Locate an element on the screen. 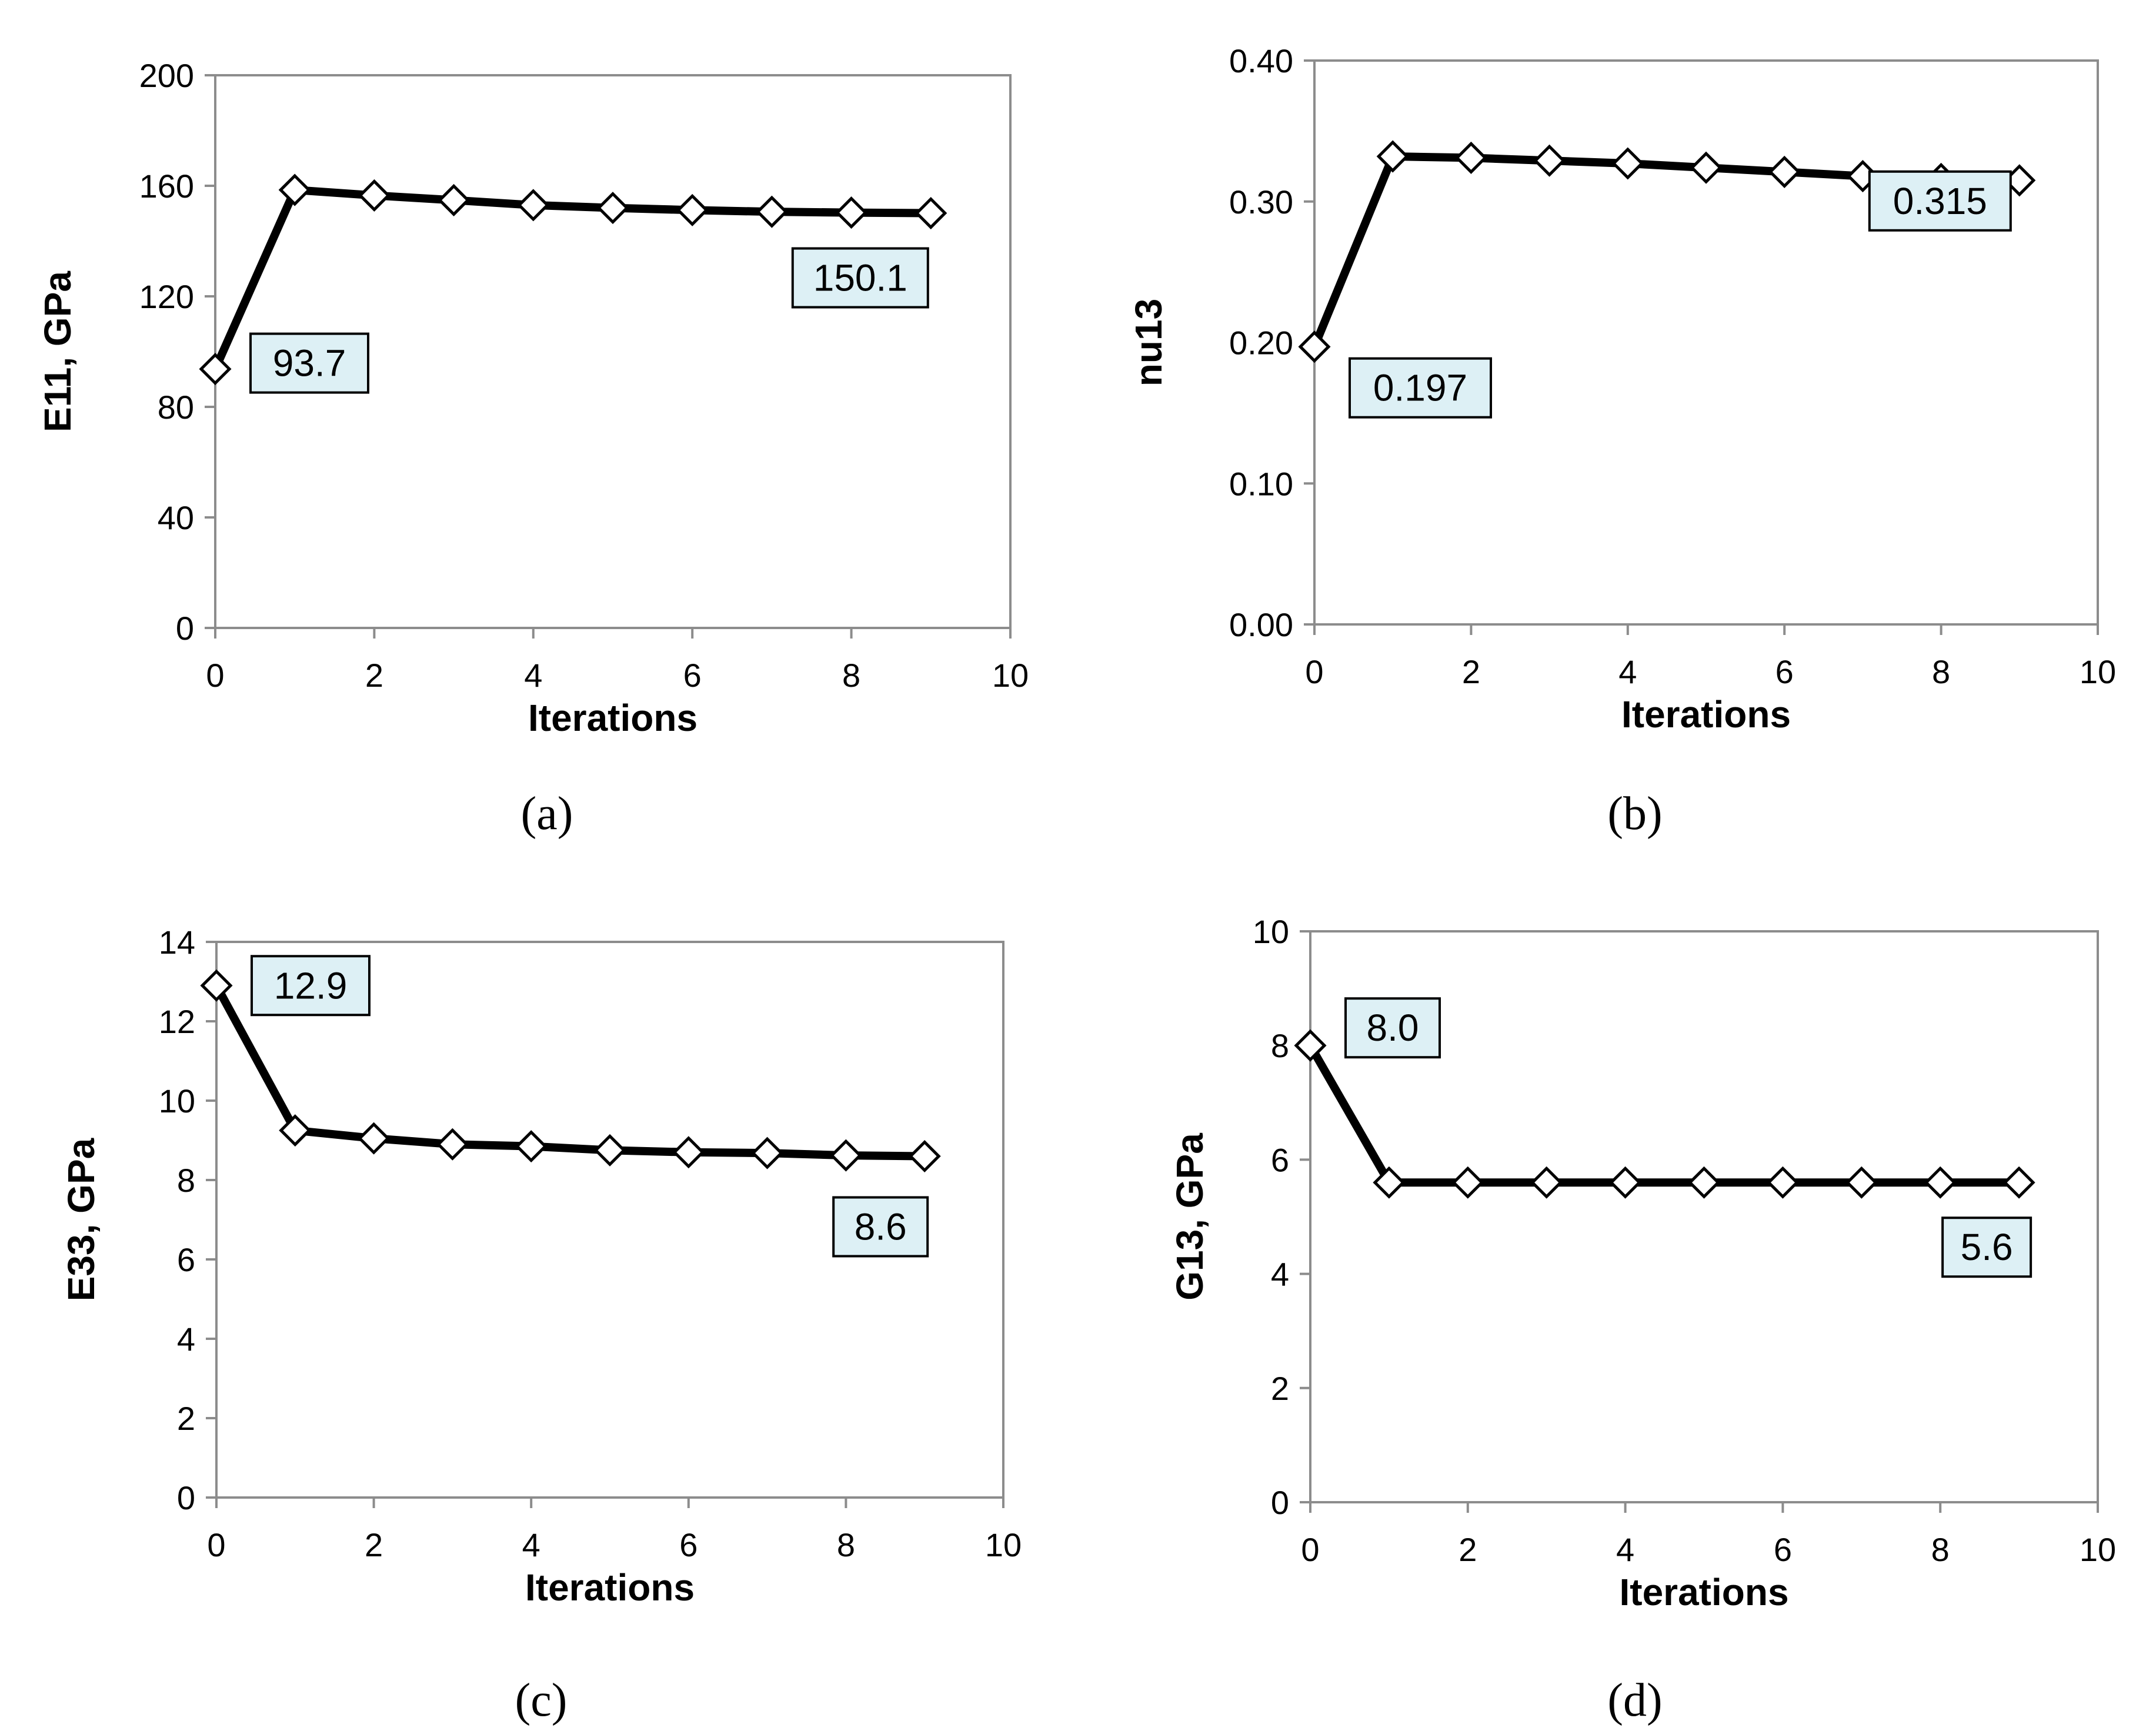 The width and height of the screenshot is (2156, 1728). y-tick-label: 0.20 is located at coordinates (1261, 343).